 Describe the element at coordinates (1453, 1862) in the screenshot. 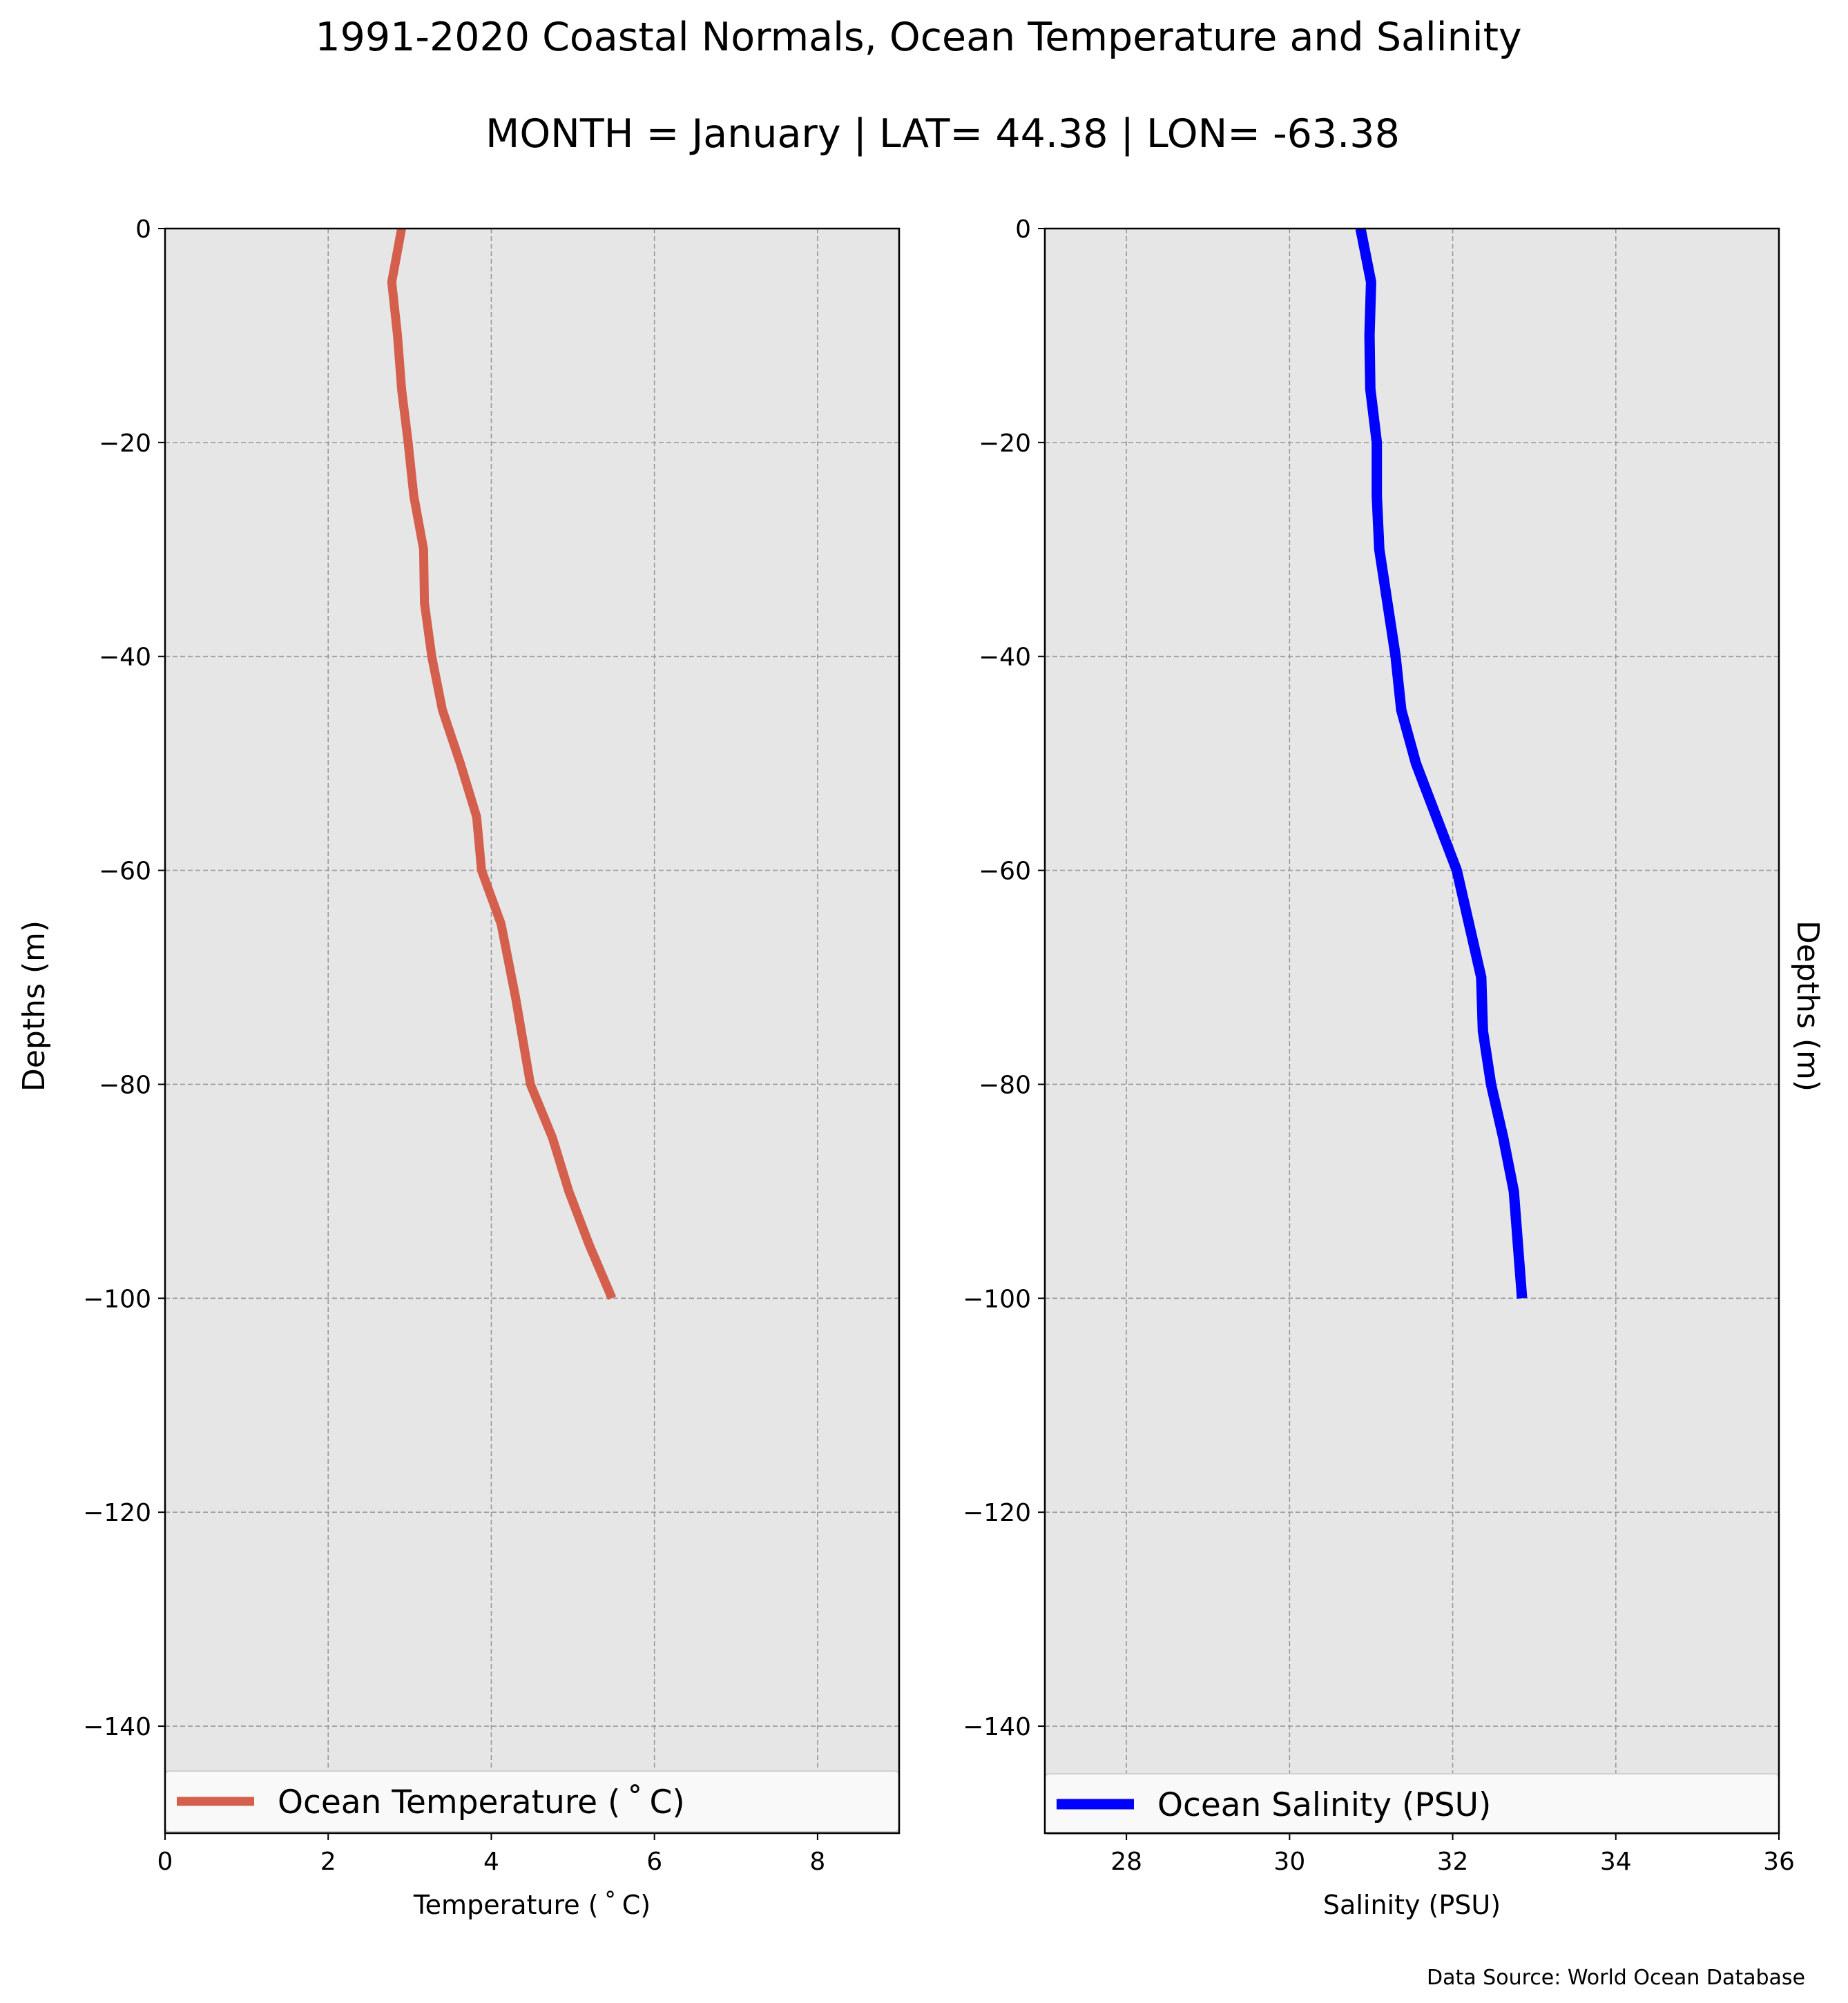

I see `x-tick-label: 32` at that location.